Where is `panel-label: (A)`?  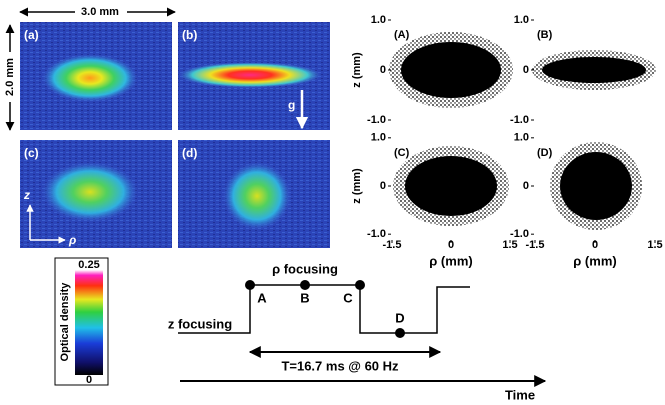
panel-label: (A) is located at coordinates (402, 35).